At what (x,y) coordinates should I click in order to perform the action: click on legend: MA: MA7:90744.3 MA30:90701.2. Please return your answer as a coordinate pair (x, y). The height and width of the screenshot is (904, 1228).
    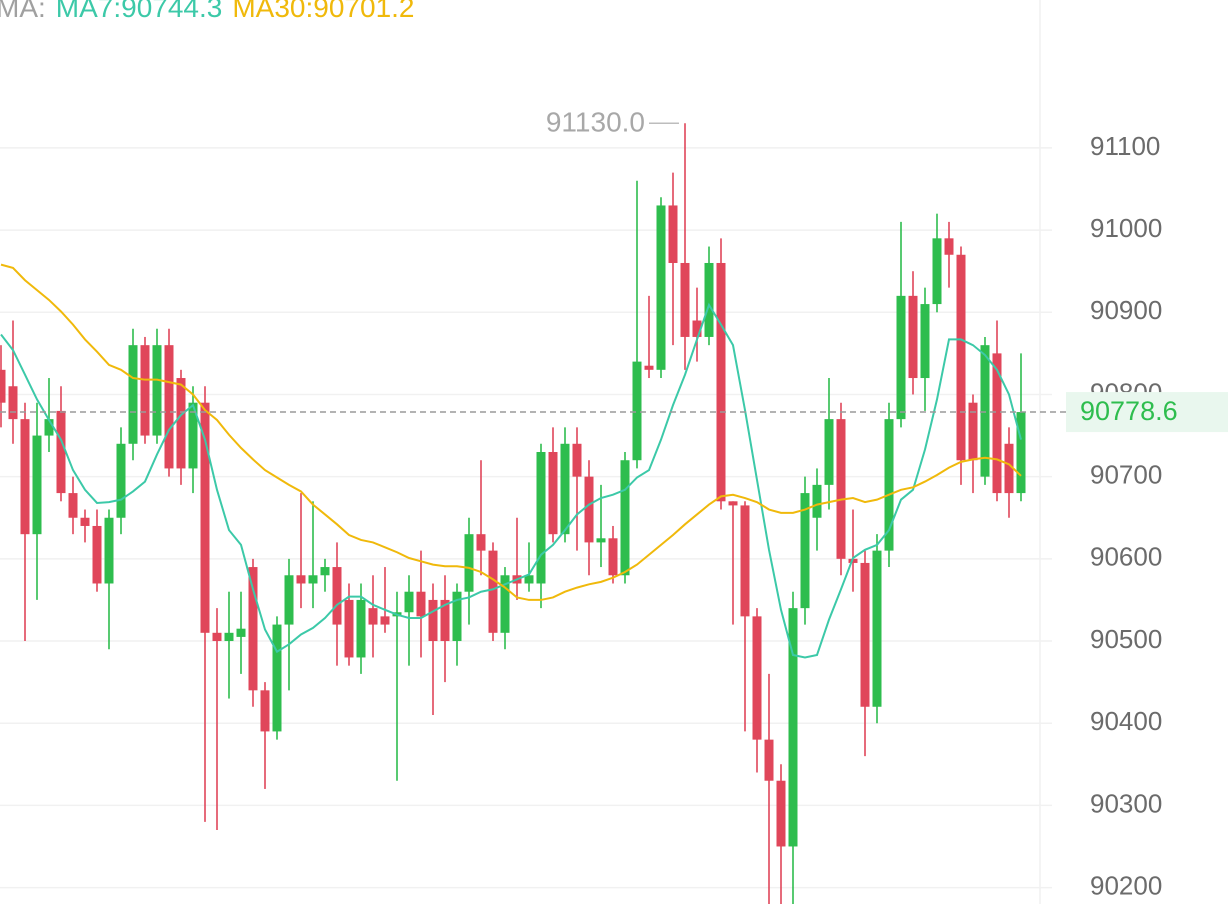
    Looking at the image, I should click on (207, 11).